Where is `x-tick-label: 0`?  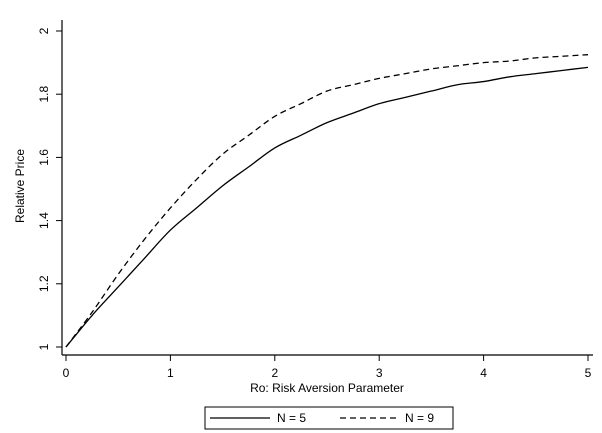
x-tick-label: 0 is located at coordinates (66, 373).